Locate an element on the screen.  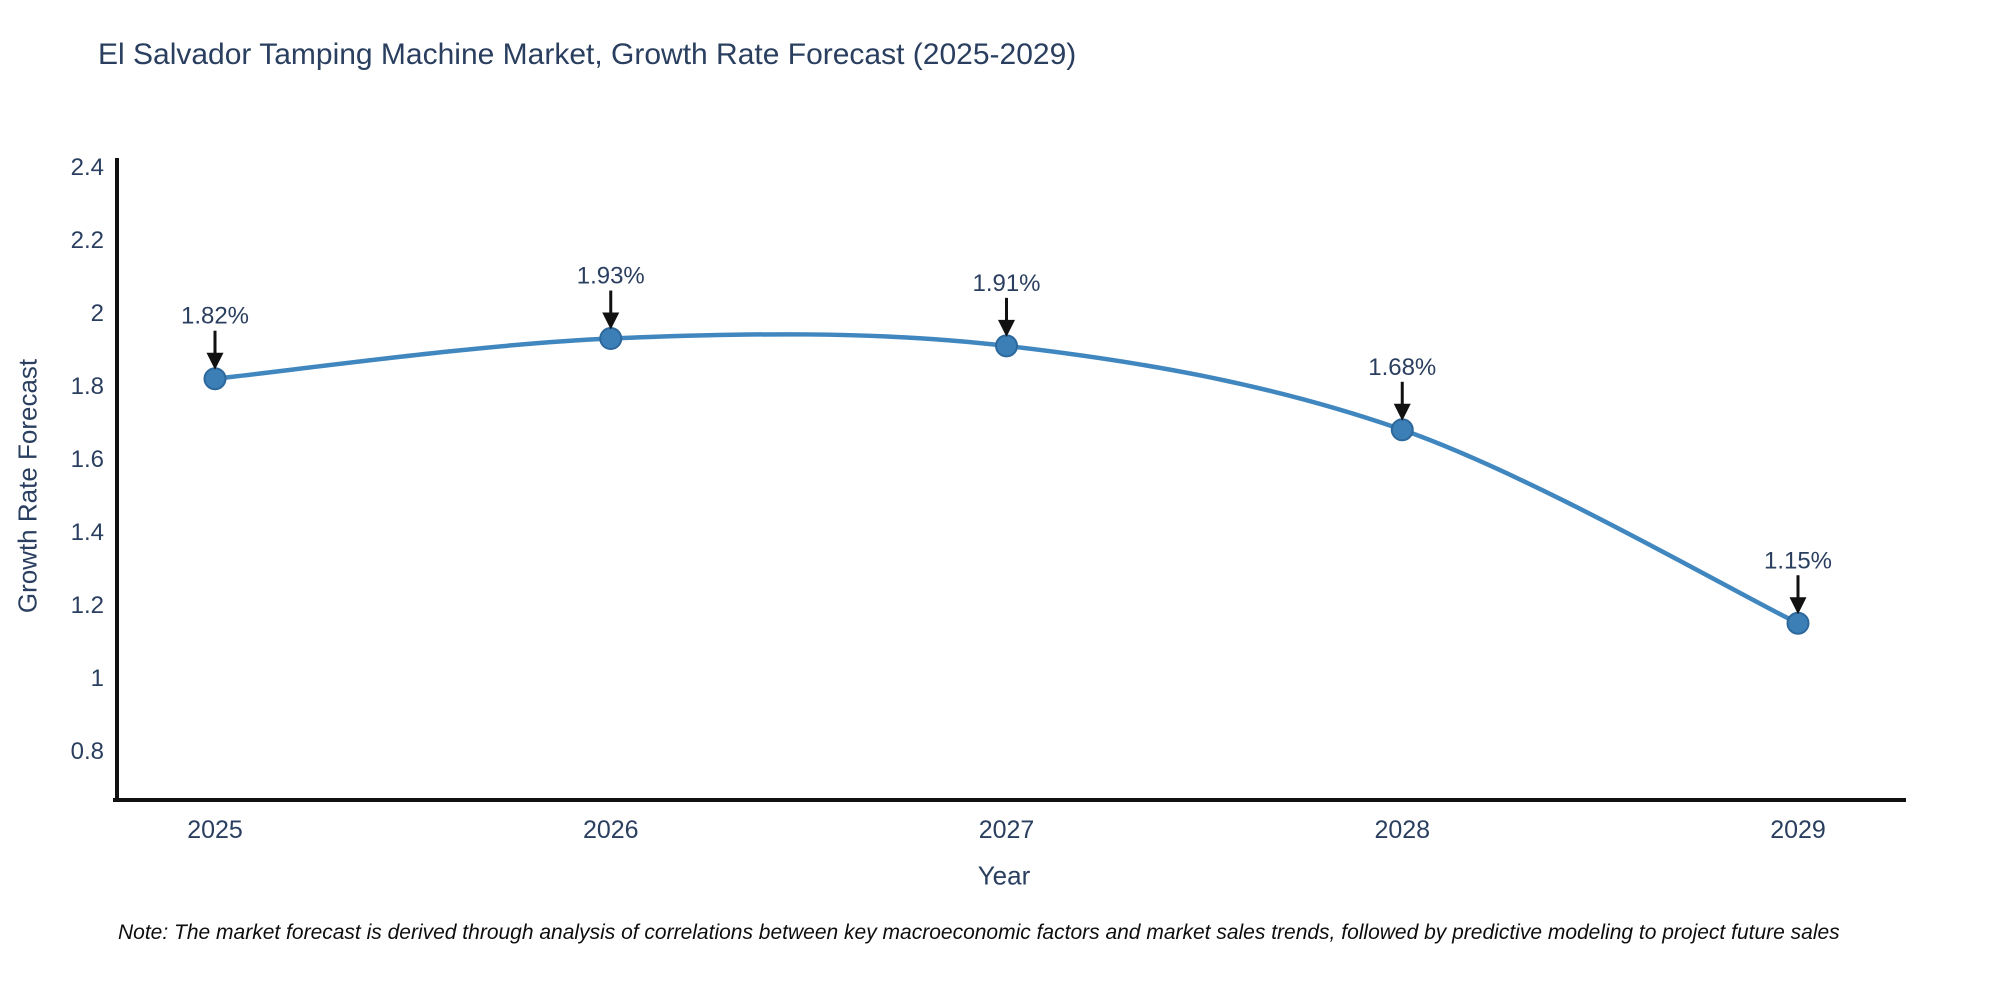
y-tick-label: 1.8 is located at coordinates (87, 386).